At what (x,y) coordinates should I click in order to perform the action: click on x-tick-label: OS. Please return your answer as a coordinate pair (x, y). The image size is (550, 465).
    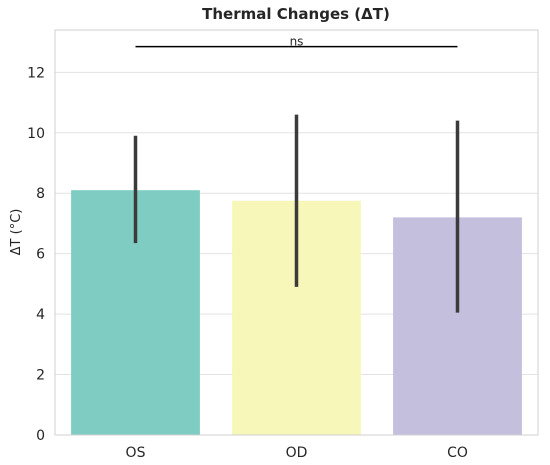
    Looking at the image, I should click on (136, 453).